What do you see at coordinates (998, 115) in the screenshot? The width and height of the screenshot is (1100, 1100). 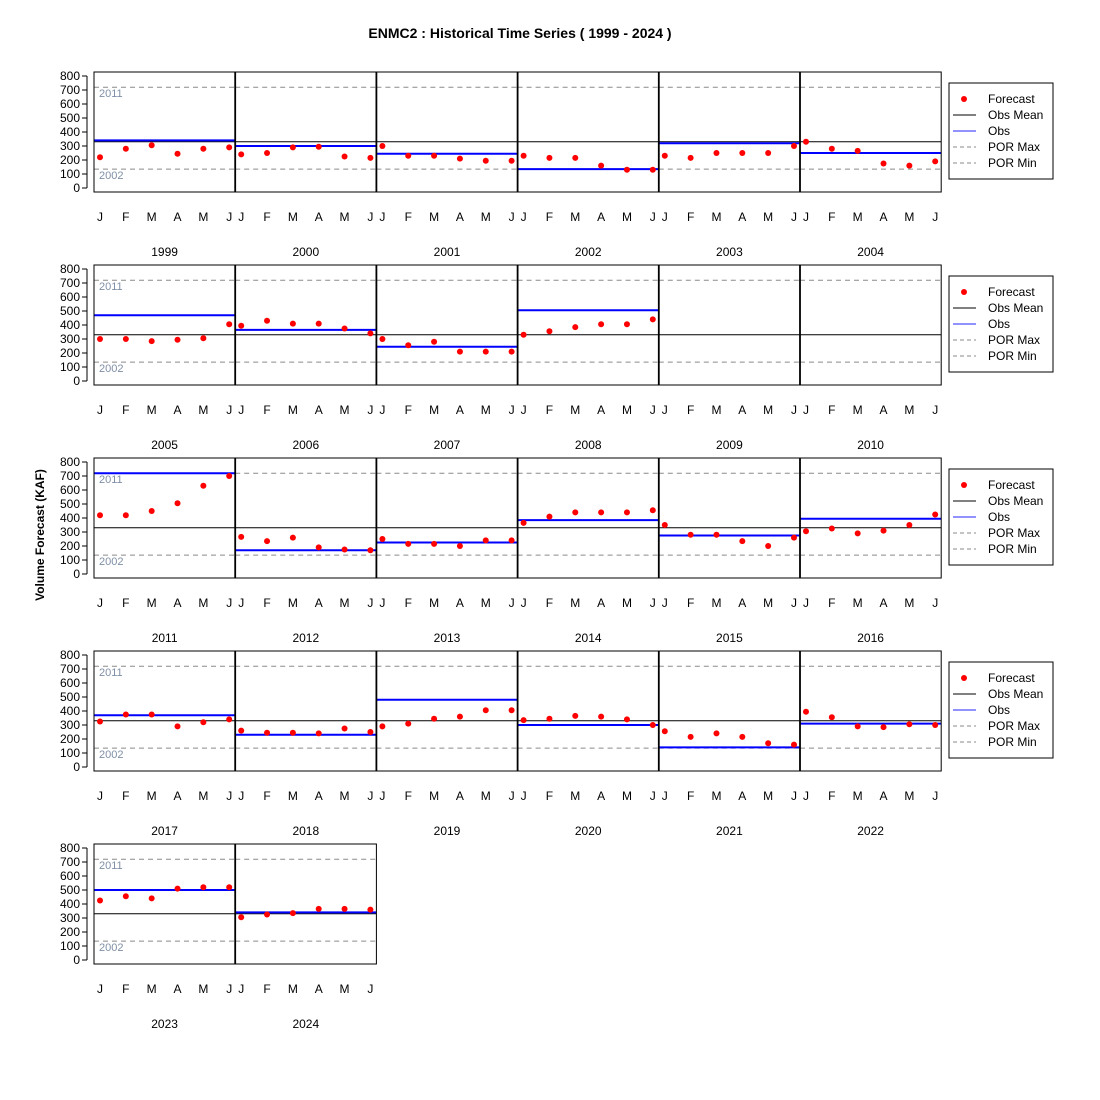 I see `legend-item-obs-mean: Obs Mean` at bounding box center [998, 115].